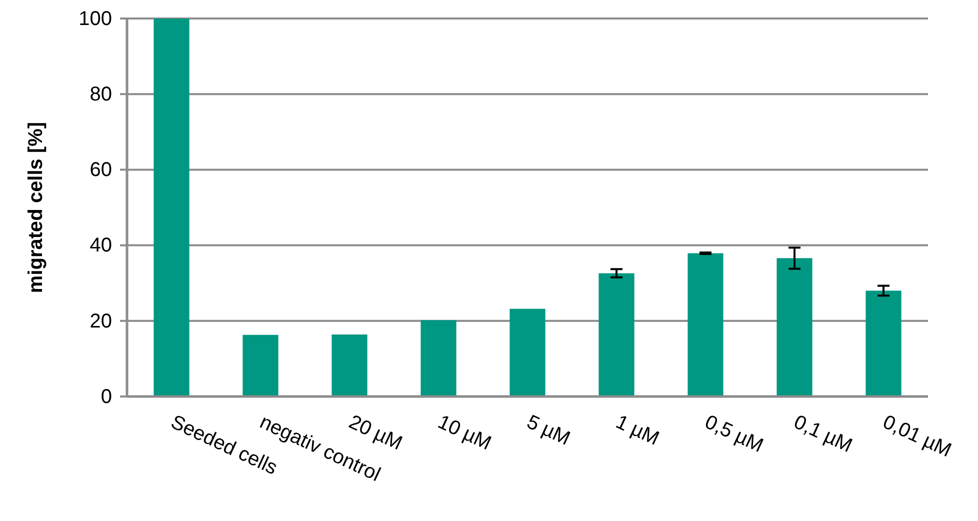 This screenshot has width=978, height=521. Describe the element at coordinates (637, 430) in the screenshot. I see `x-tick-label: 1 µM` at that location.